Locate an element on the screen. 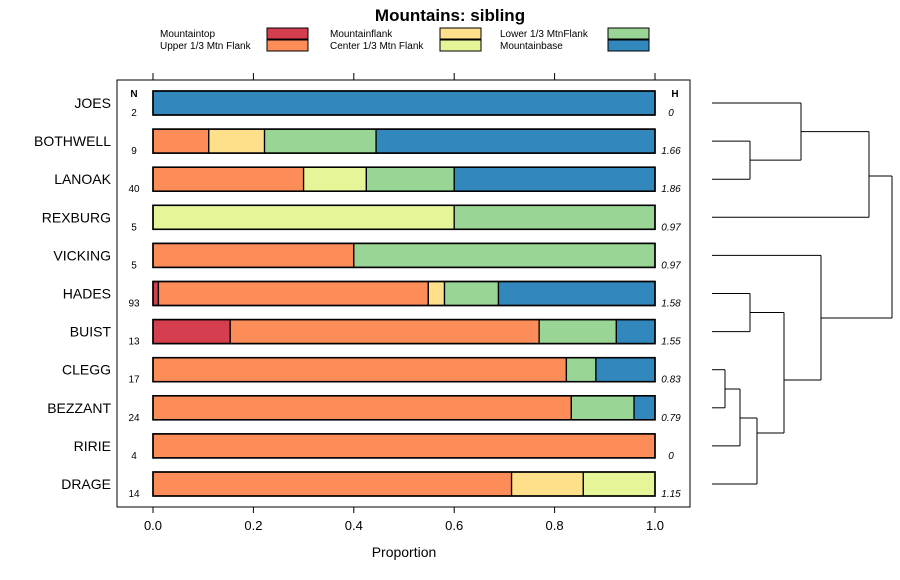 The image size is (900, 580). bar-ririe-upper-1-3-mtn-flank is located at coordinates (404, 446).